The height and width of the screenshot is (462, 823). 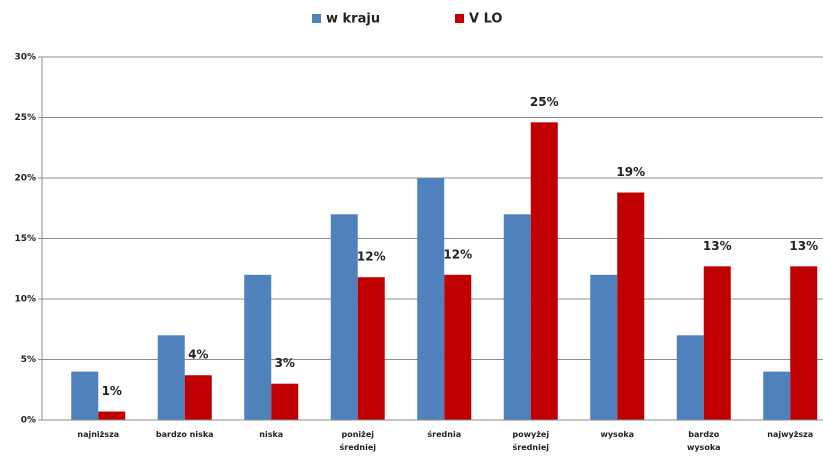 I want to click on data-label: 25%, so click(x=544, y=102).